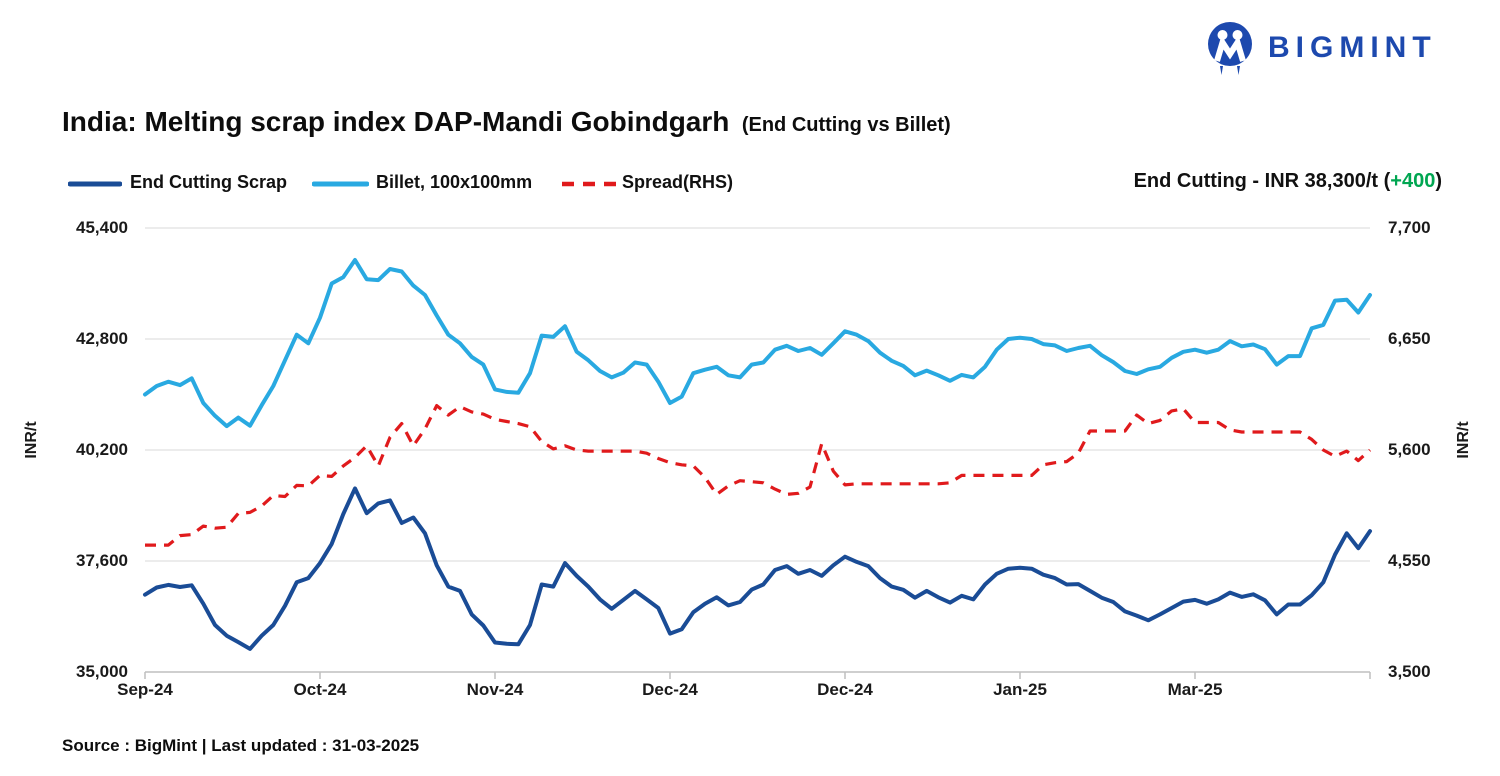  Describe the element at coordinates (1230, 48) in the screenshot. I see `bigmint-logo-icon` at that location.